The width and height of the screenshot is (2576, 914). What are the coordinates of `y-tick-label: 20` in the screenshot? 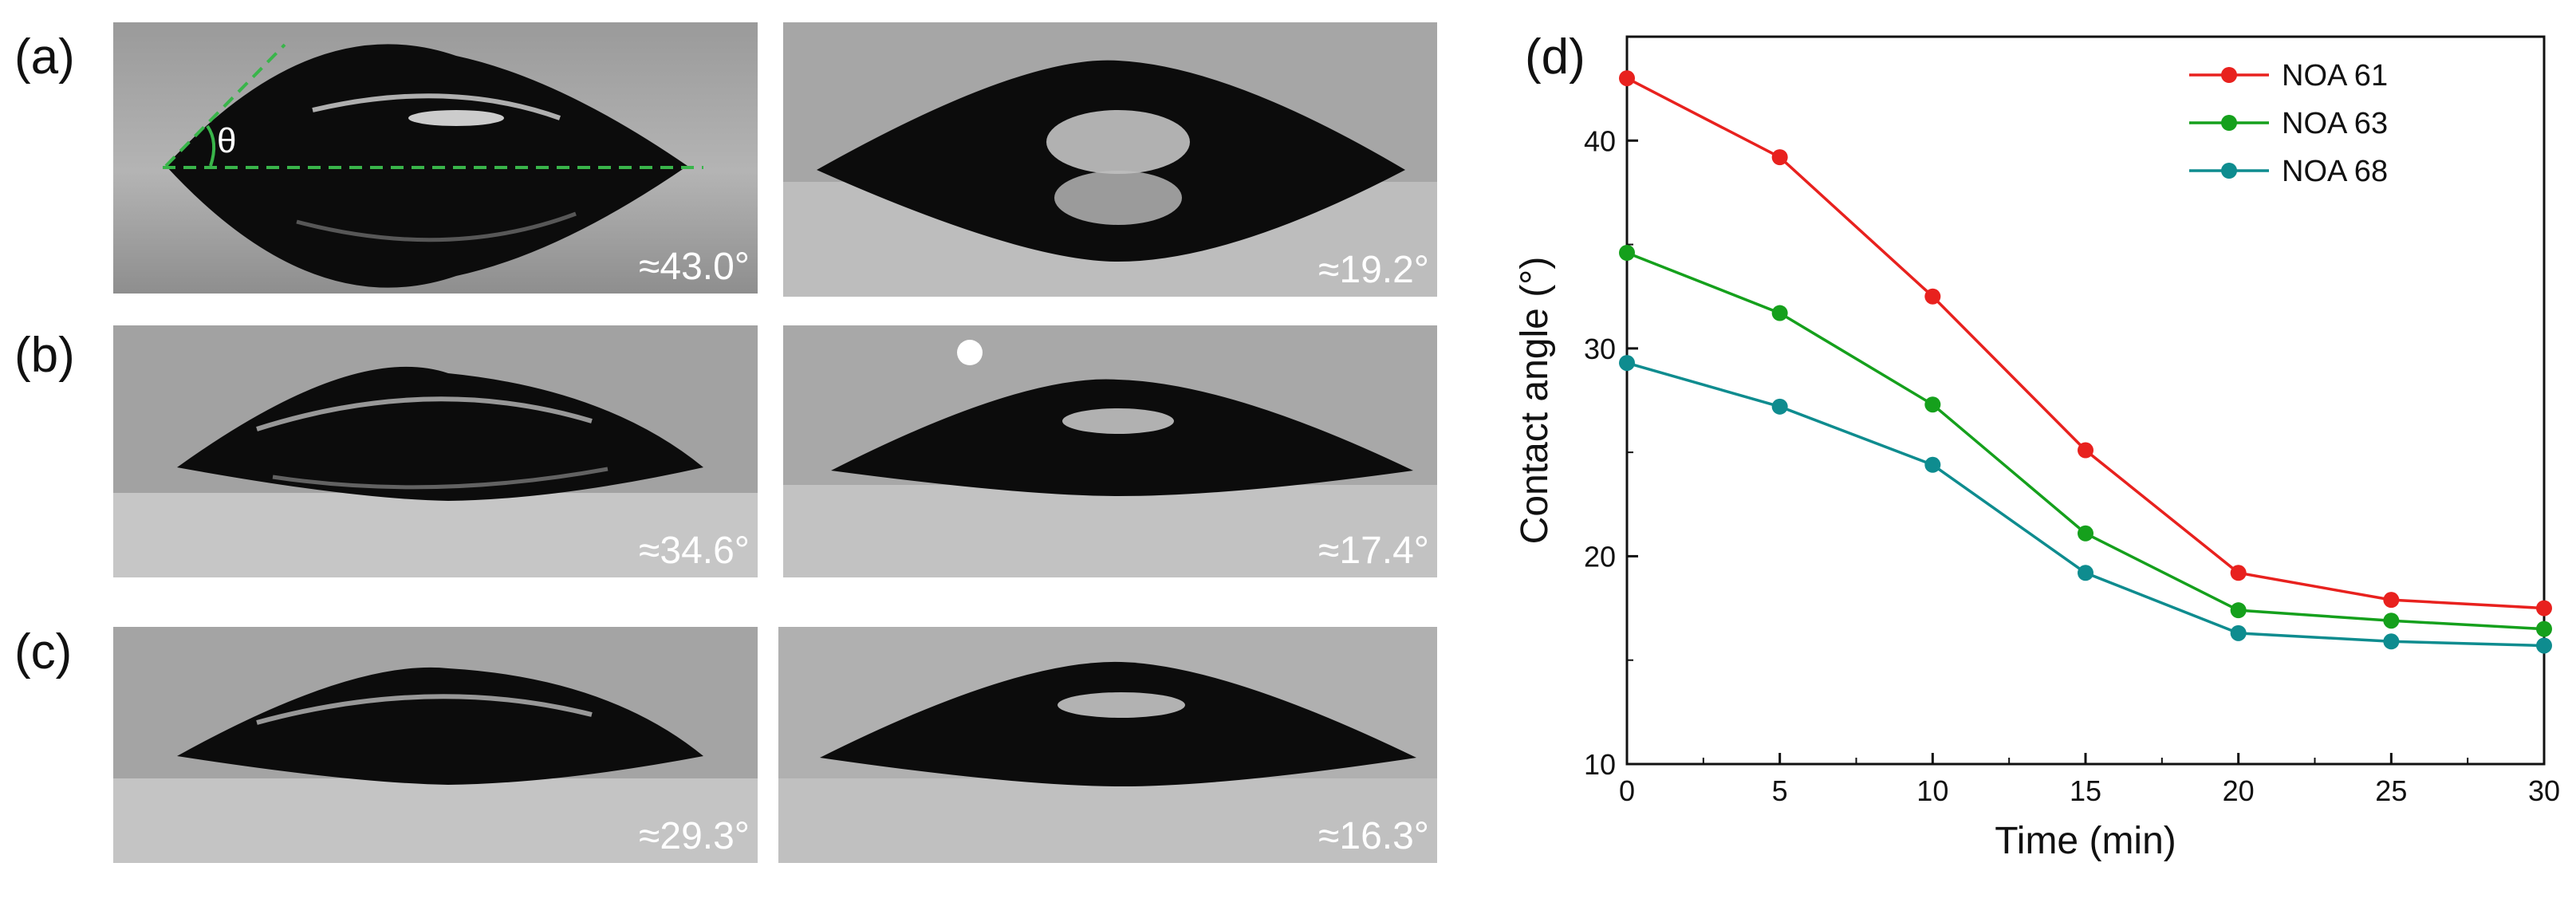 It's located at (1600, 556).